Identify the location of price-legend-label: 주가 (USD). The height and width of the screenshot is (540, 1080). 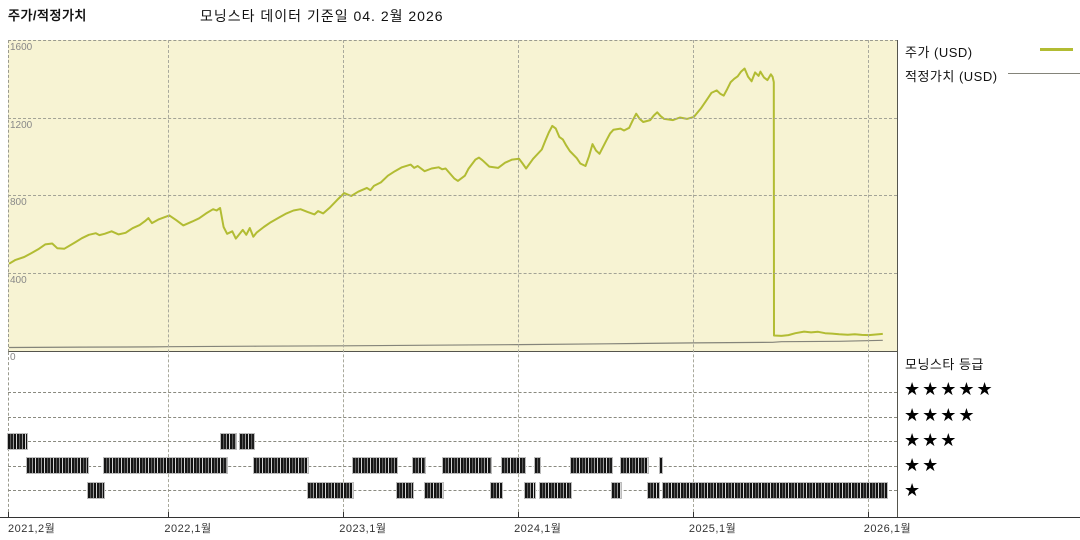
(939, 52).